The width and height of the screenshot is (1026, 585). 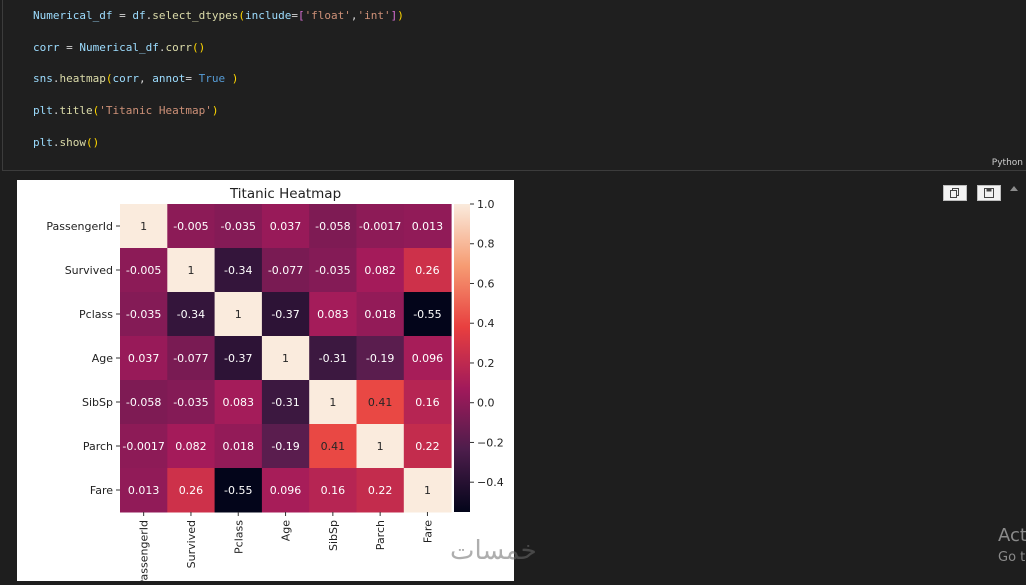 I want to click on code-line: corr = Numerical_df.corr(), so click(x=119, y=48).